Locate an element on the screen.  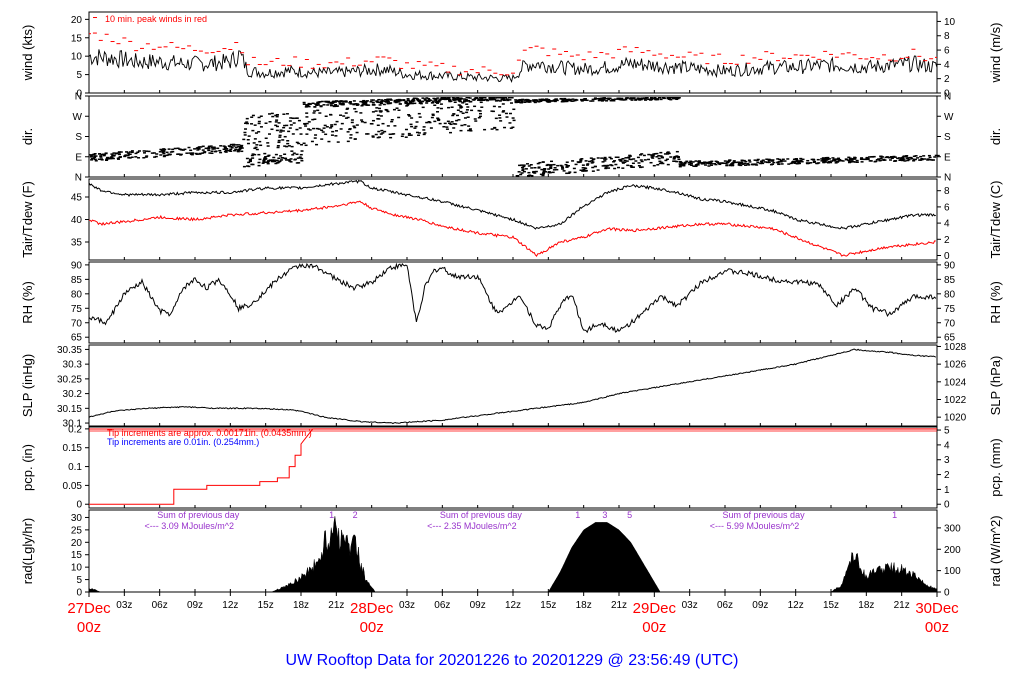
wind-frame is located at coordinates (513, 52).